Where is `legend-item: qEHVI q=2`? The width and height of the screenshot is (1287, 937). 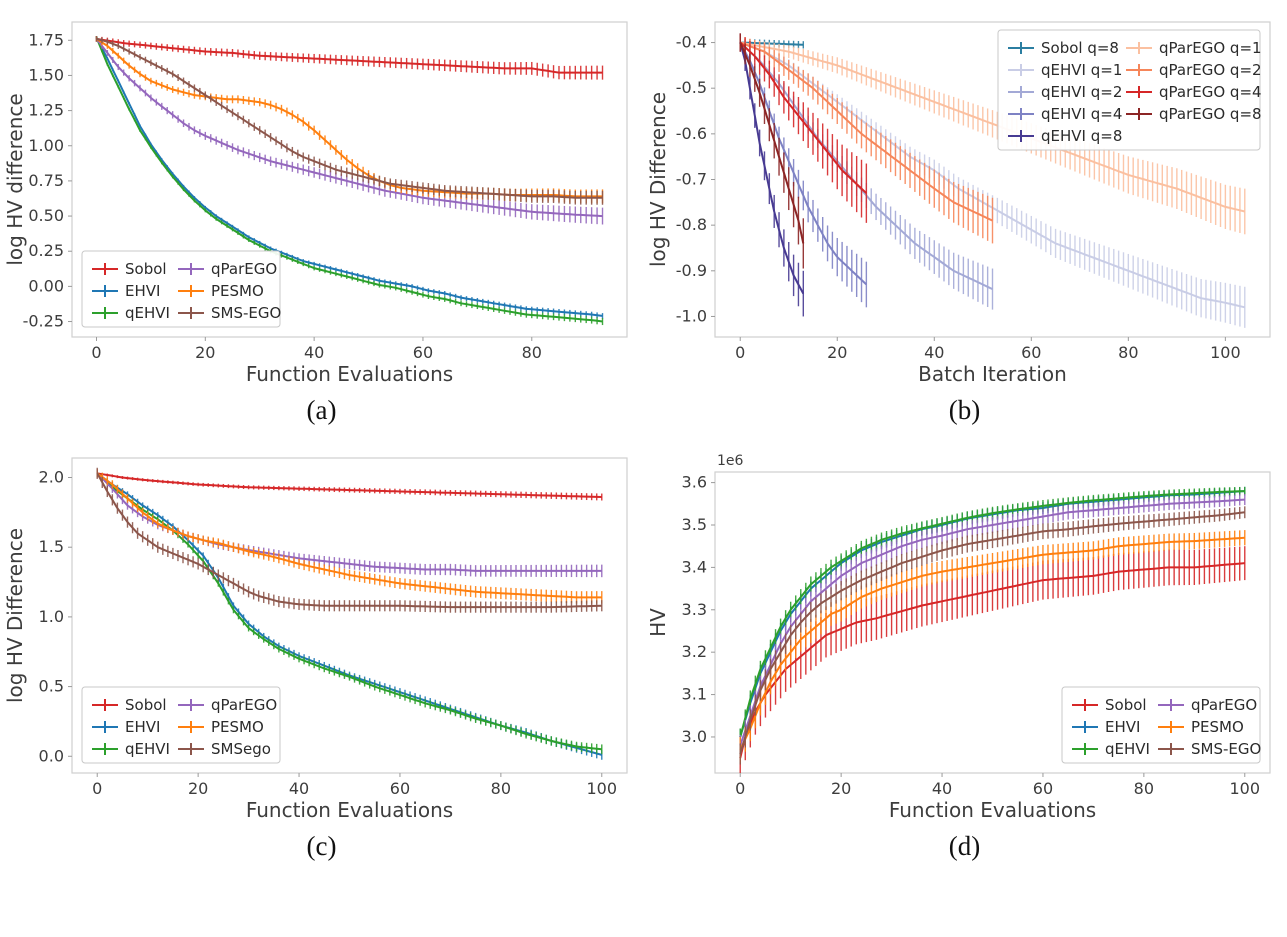
legend-item: qEHVI q=2 is located at coordinates (1065, 92).